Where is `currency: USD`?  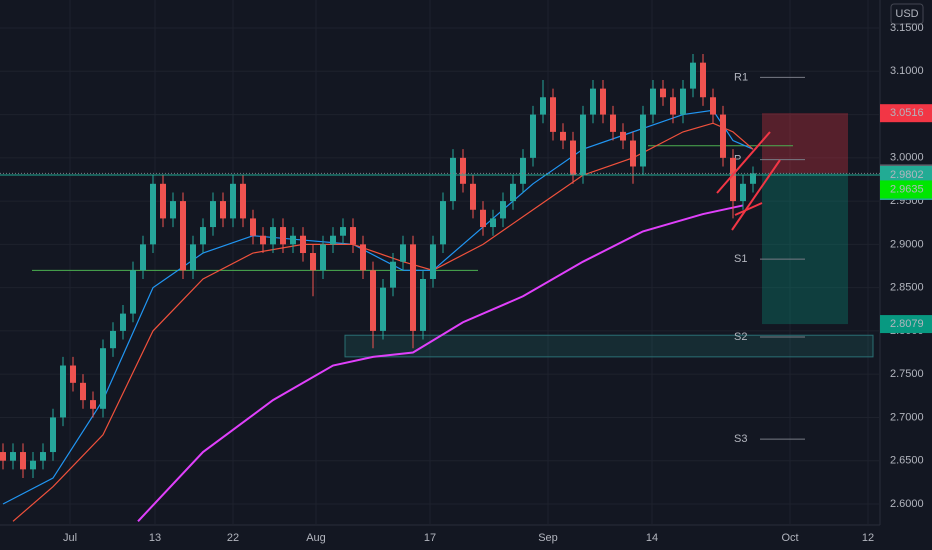 currency: USD is located at coordinates (906, 14).